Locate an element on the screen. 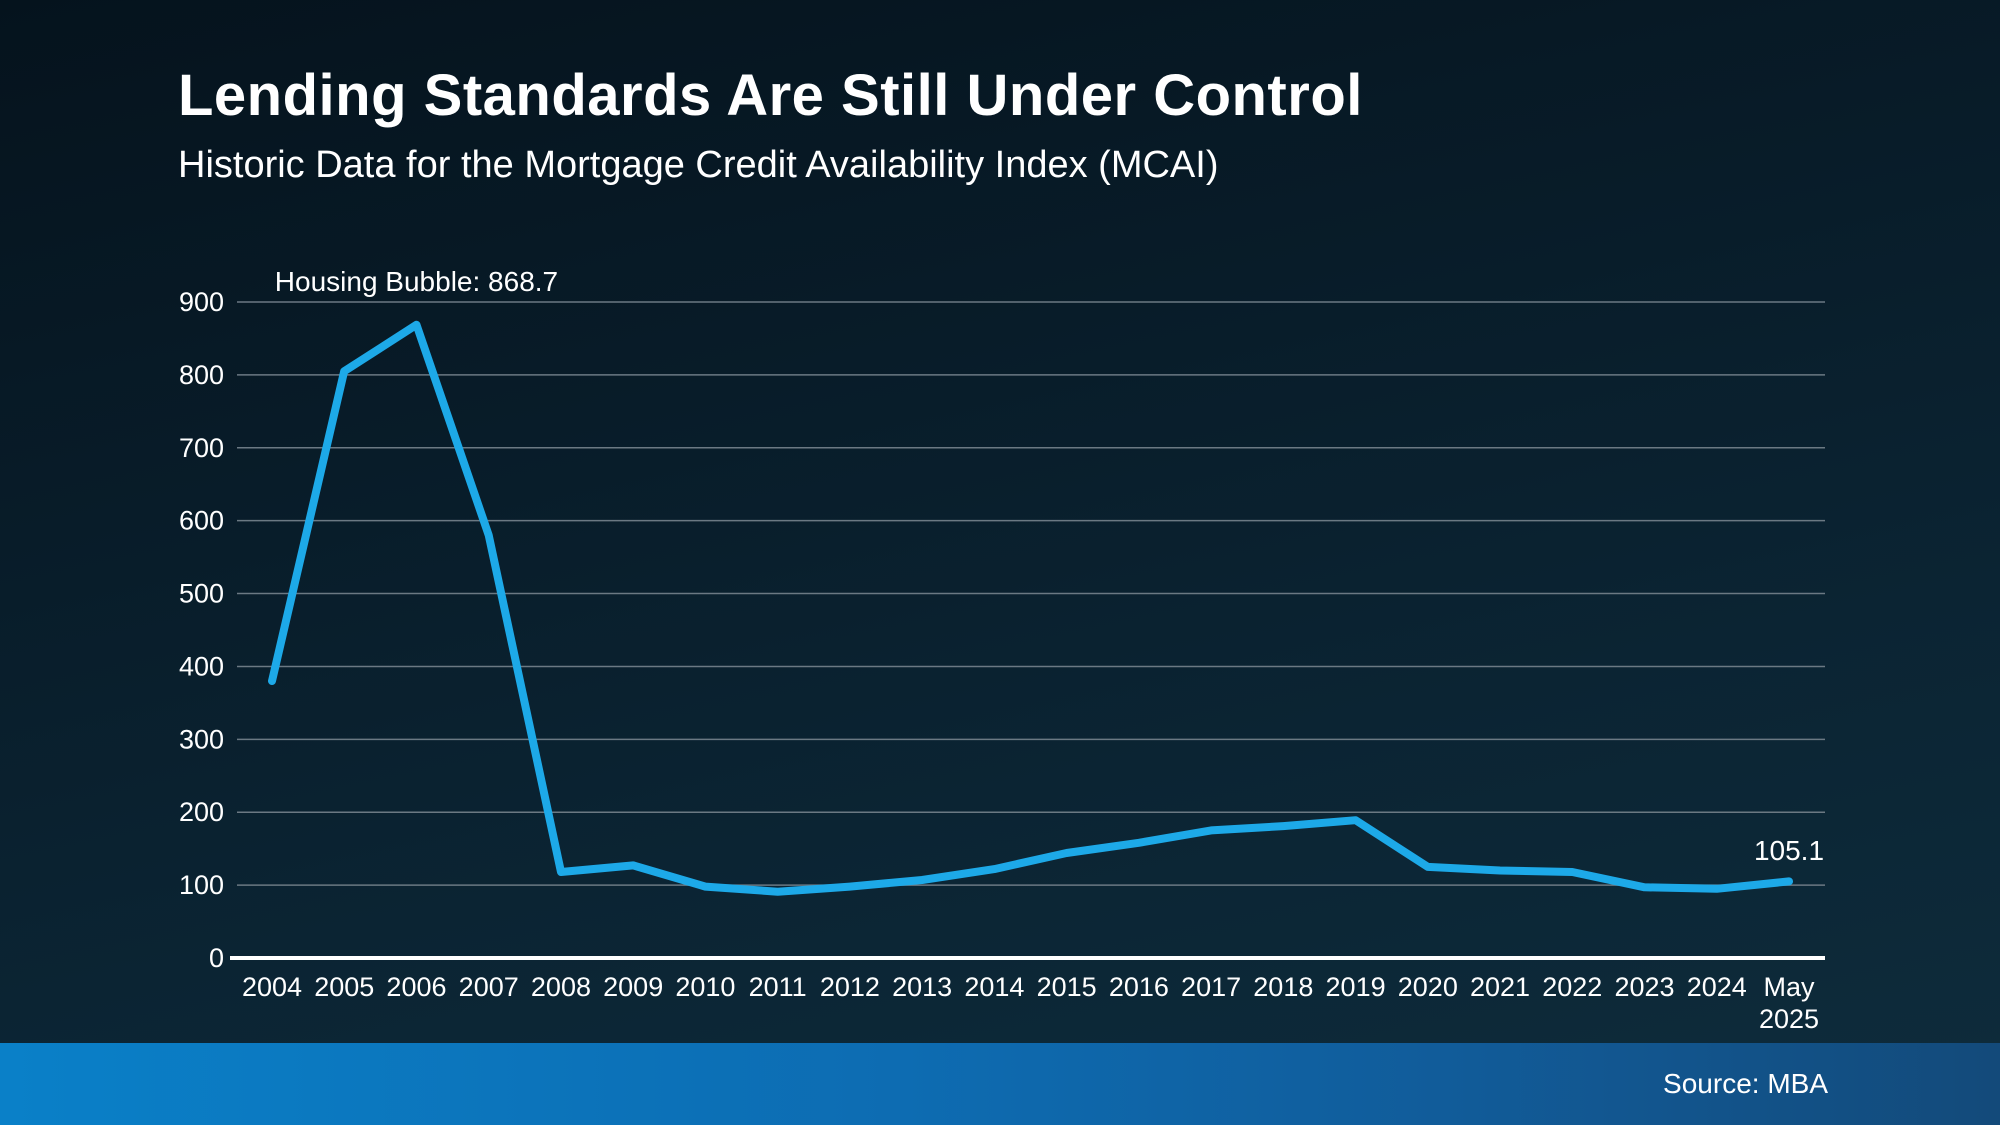 This screenshot has width=2000, height=1125. x-axis-label: 2006 is located at coordinates (416, 987).